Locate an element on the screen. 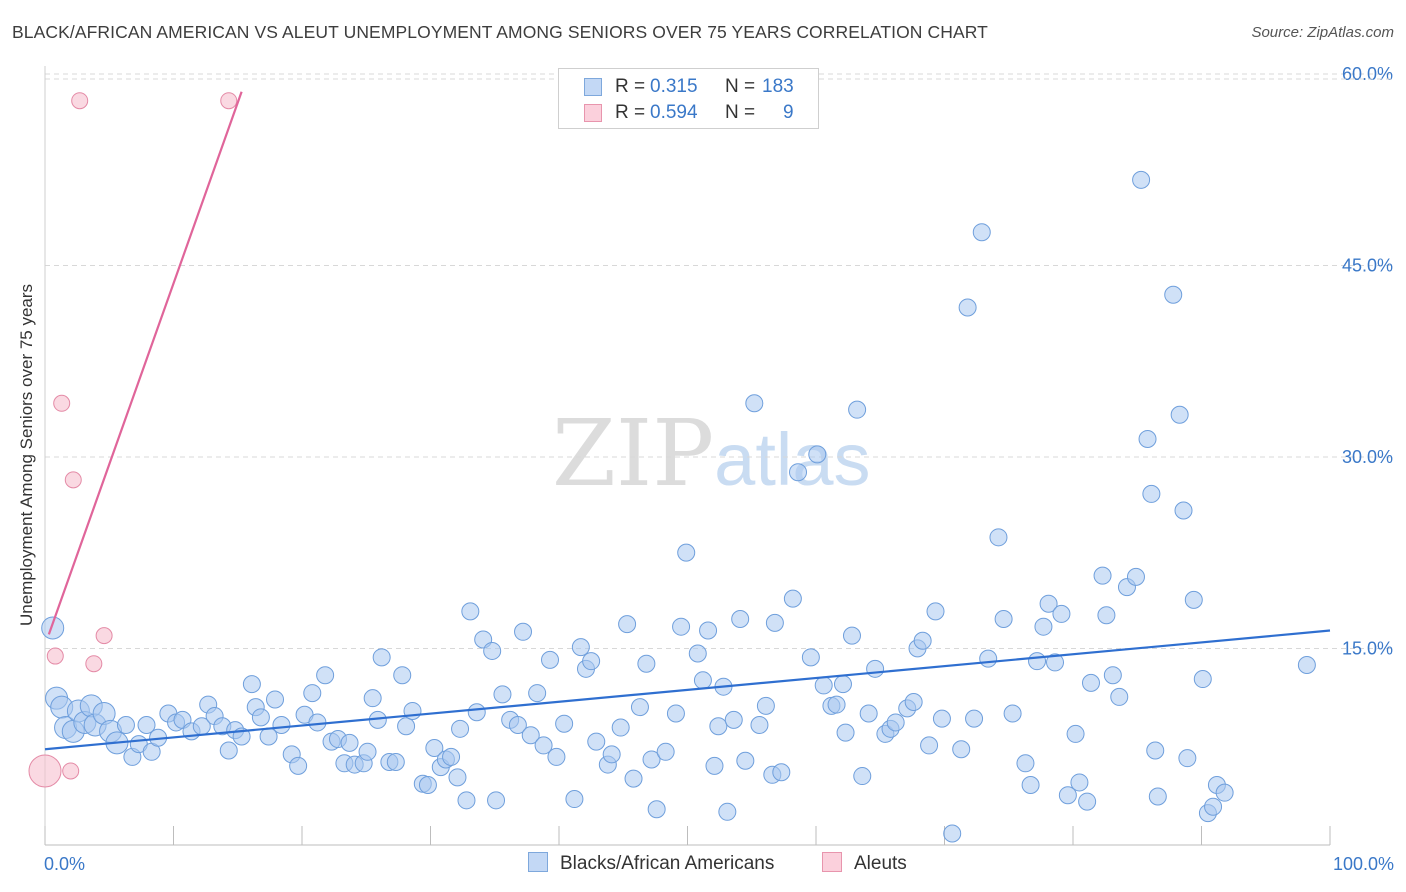  legend-item-blacks: Blacks/African Americans is located at coordinates (651, 863).